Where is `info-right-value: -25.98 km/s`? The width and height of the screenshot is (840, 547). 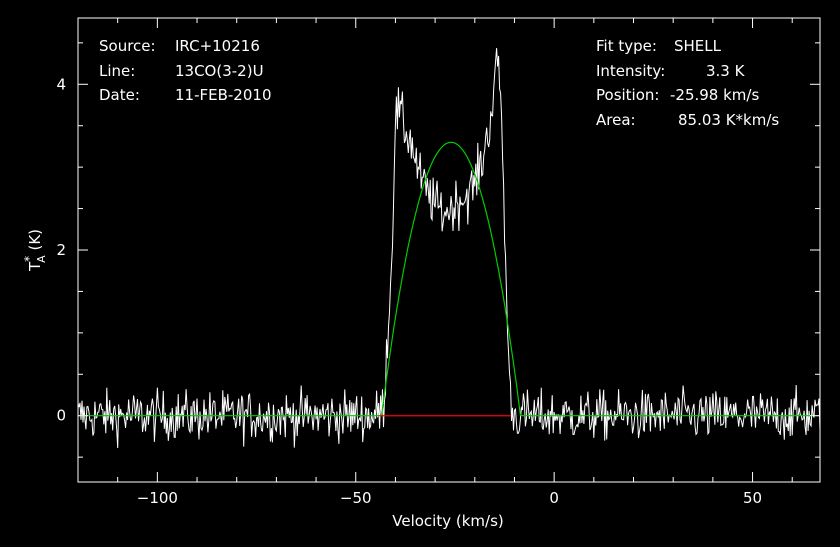 info-right-value: -25.98 km/s is located at coordinates (714, 95).